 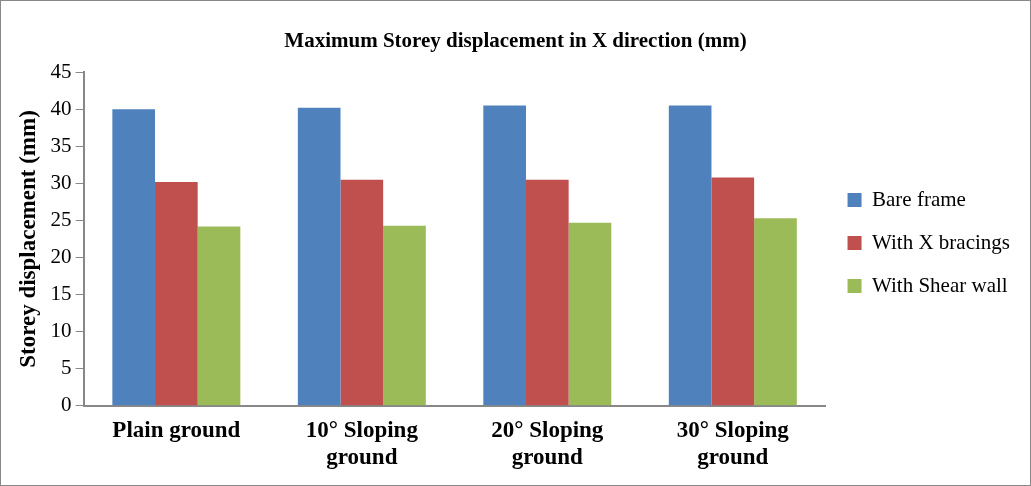 I want to click on legend-label: With Shear wall, so click(x=940, y=284).